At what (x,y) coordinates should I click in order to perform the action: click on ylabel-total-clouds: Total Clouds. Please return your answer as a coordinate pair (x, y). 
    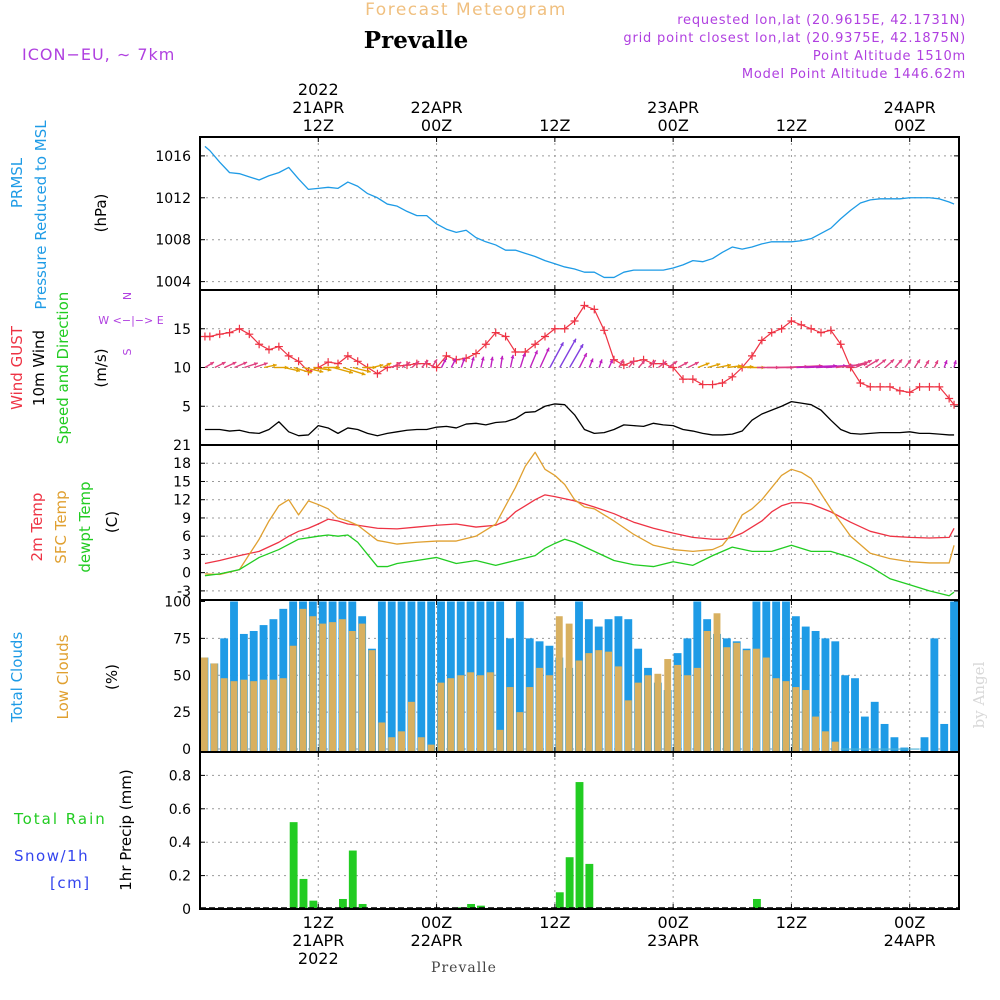
    Looking at the image, I should click on (17, 678).